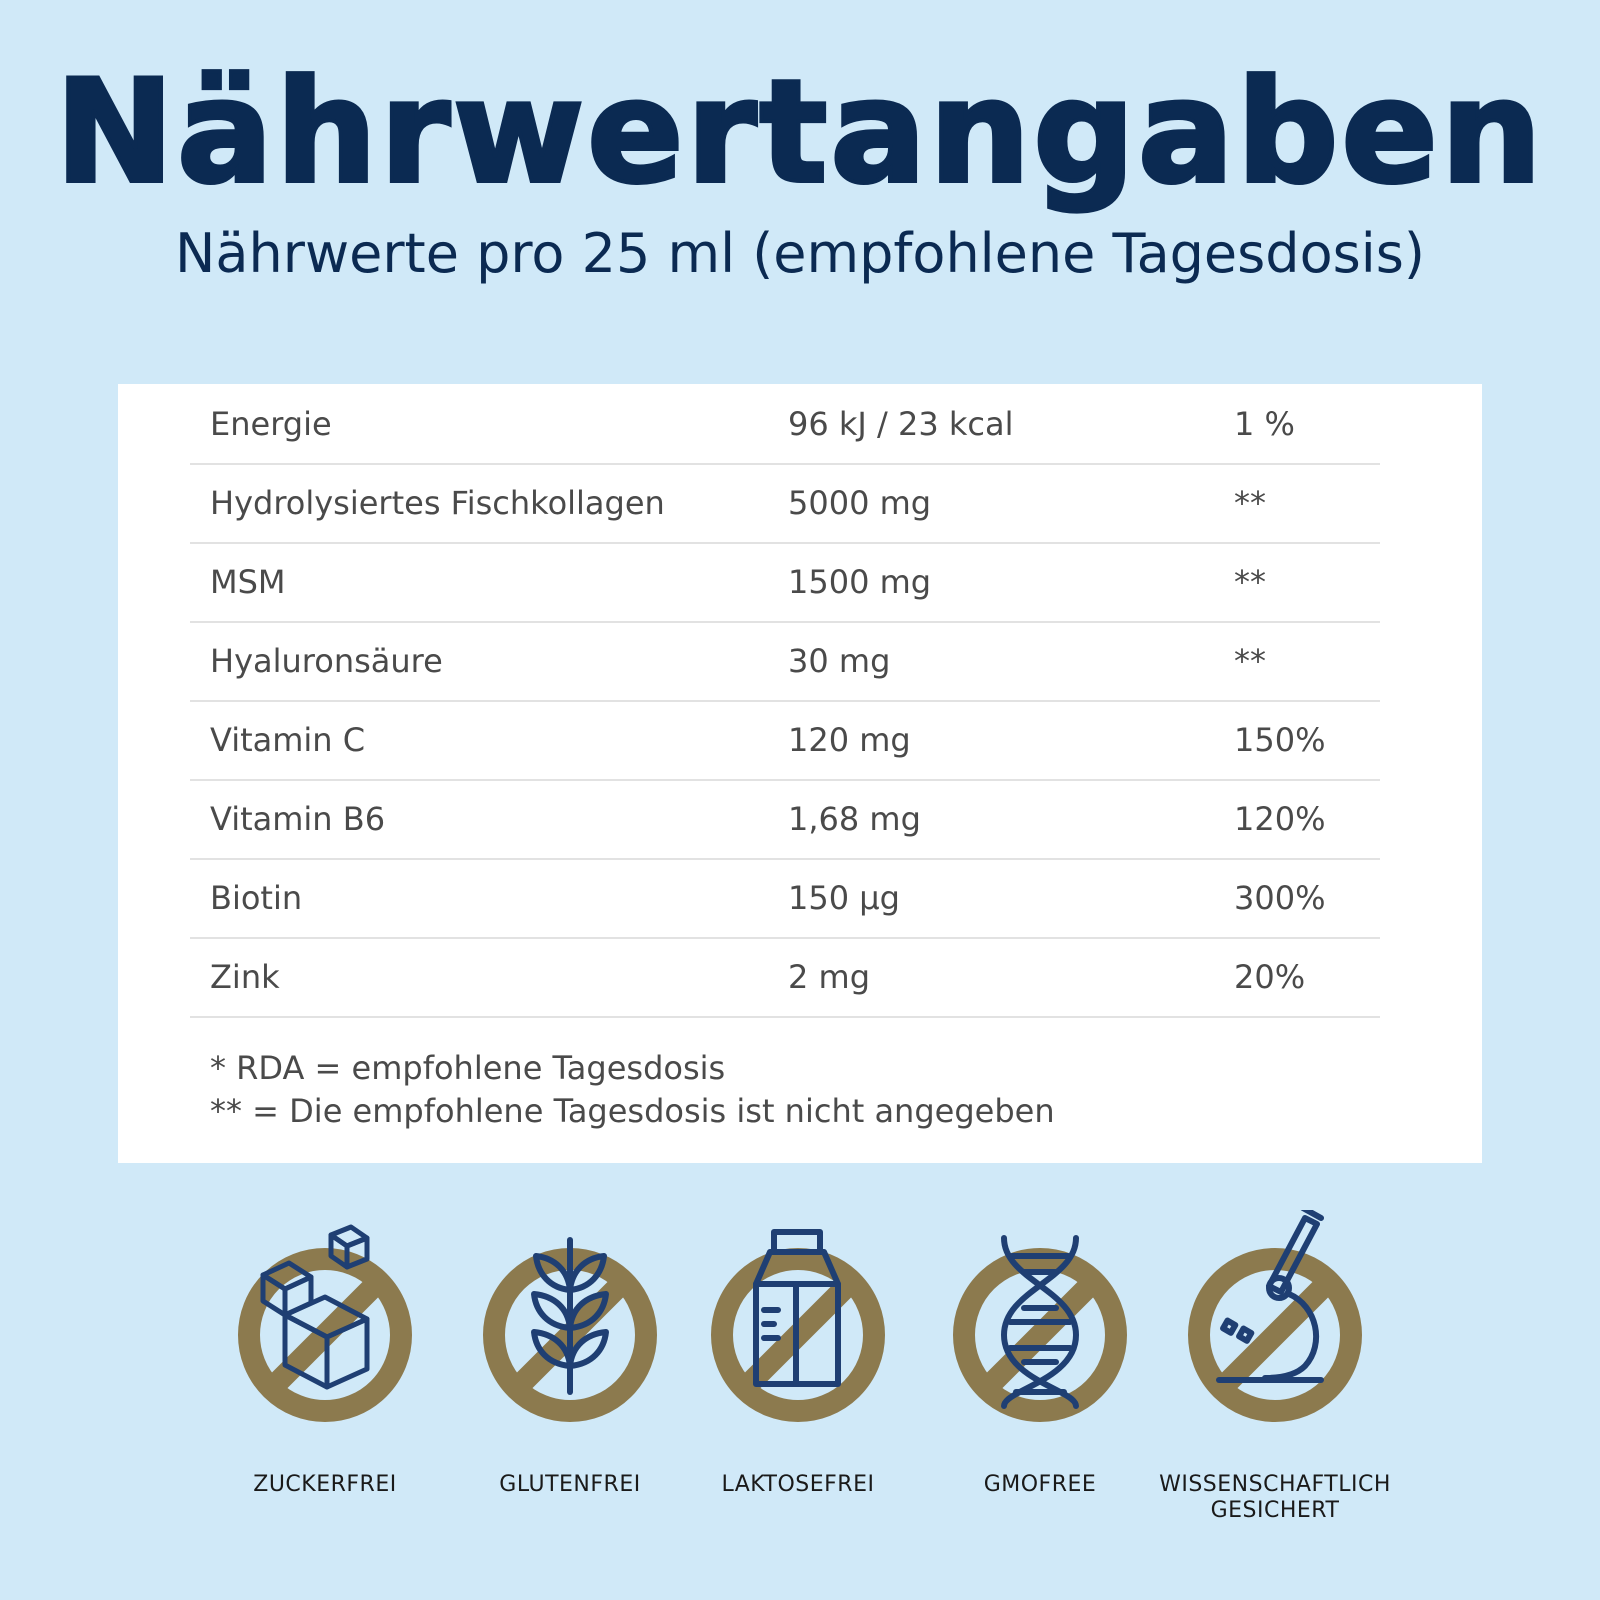  What do you see at coordinates (1280, 897) in the screenshot?
I see `nutrient-rda: 300%` at bounding box center [1280, 897].